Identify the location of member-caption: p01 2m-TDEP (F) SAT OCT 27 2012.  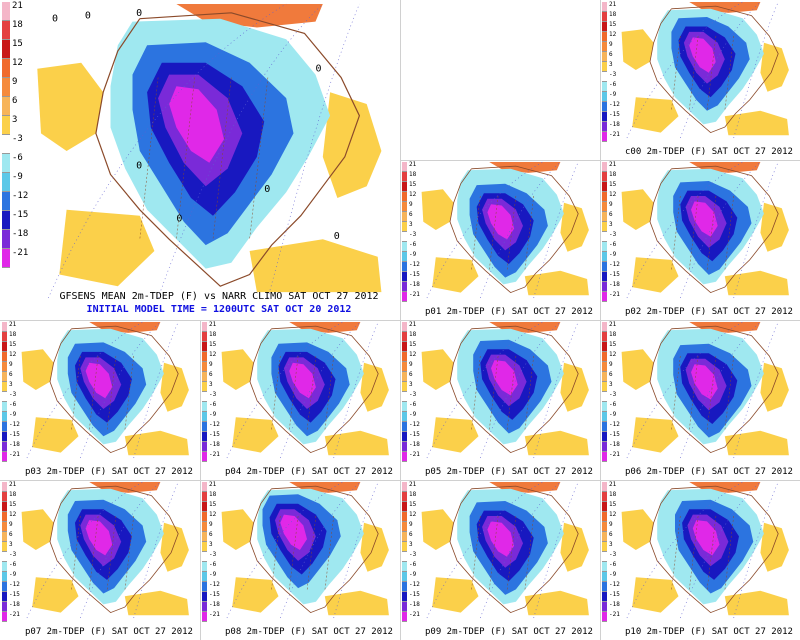
(509, 312).